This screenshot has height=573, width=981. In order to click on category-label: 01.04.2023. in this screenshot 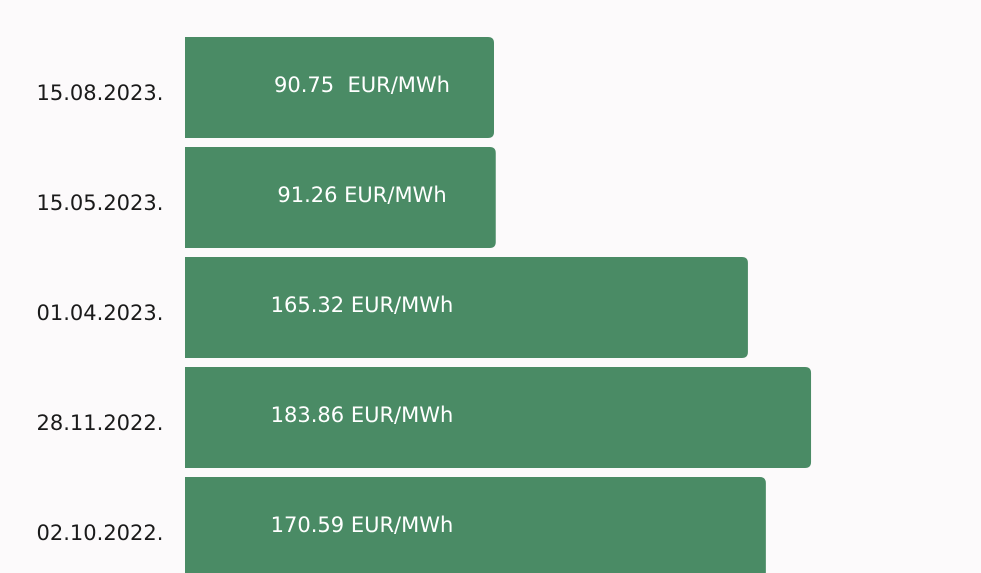, I will do `click(100, 313)`.